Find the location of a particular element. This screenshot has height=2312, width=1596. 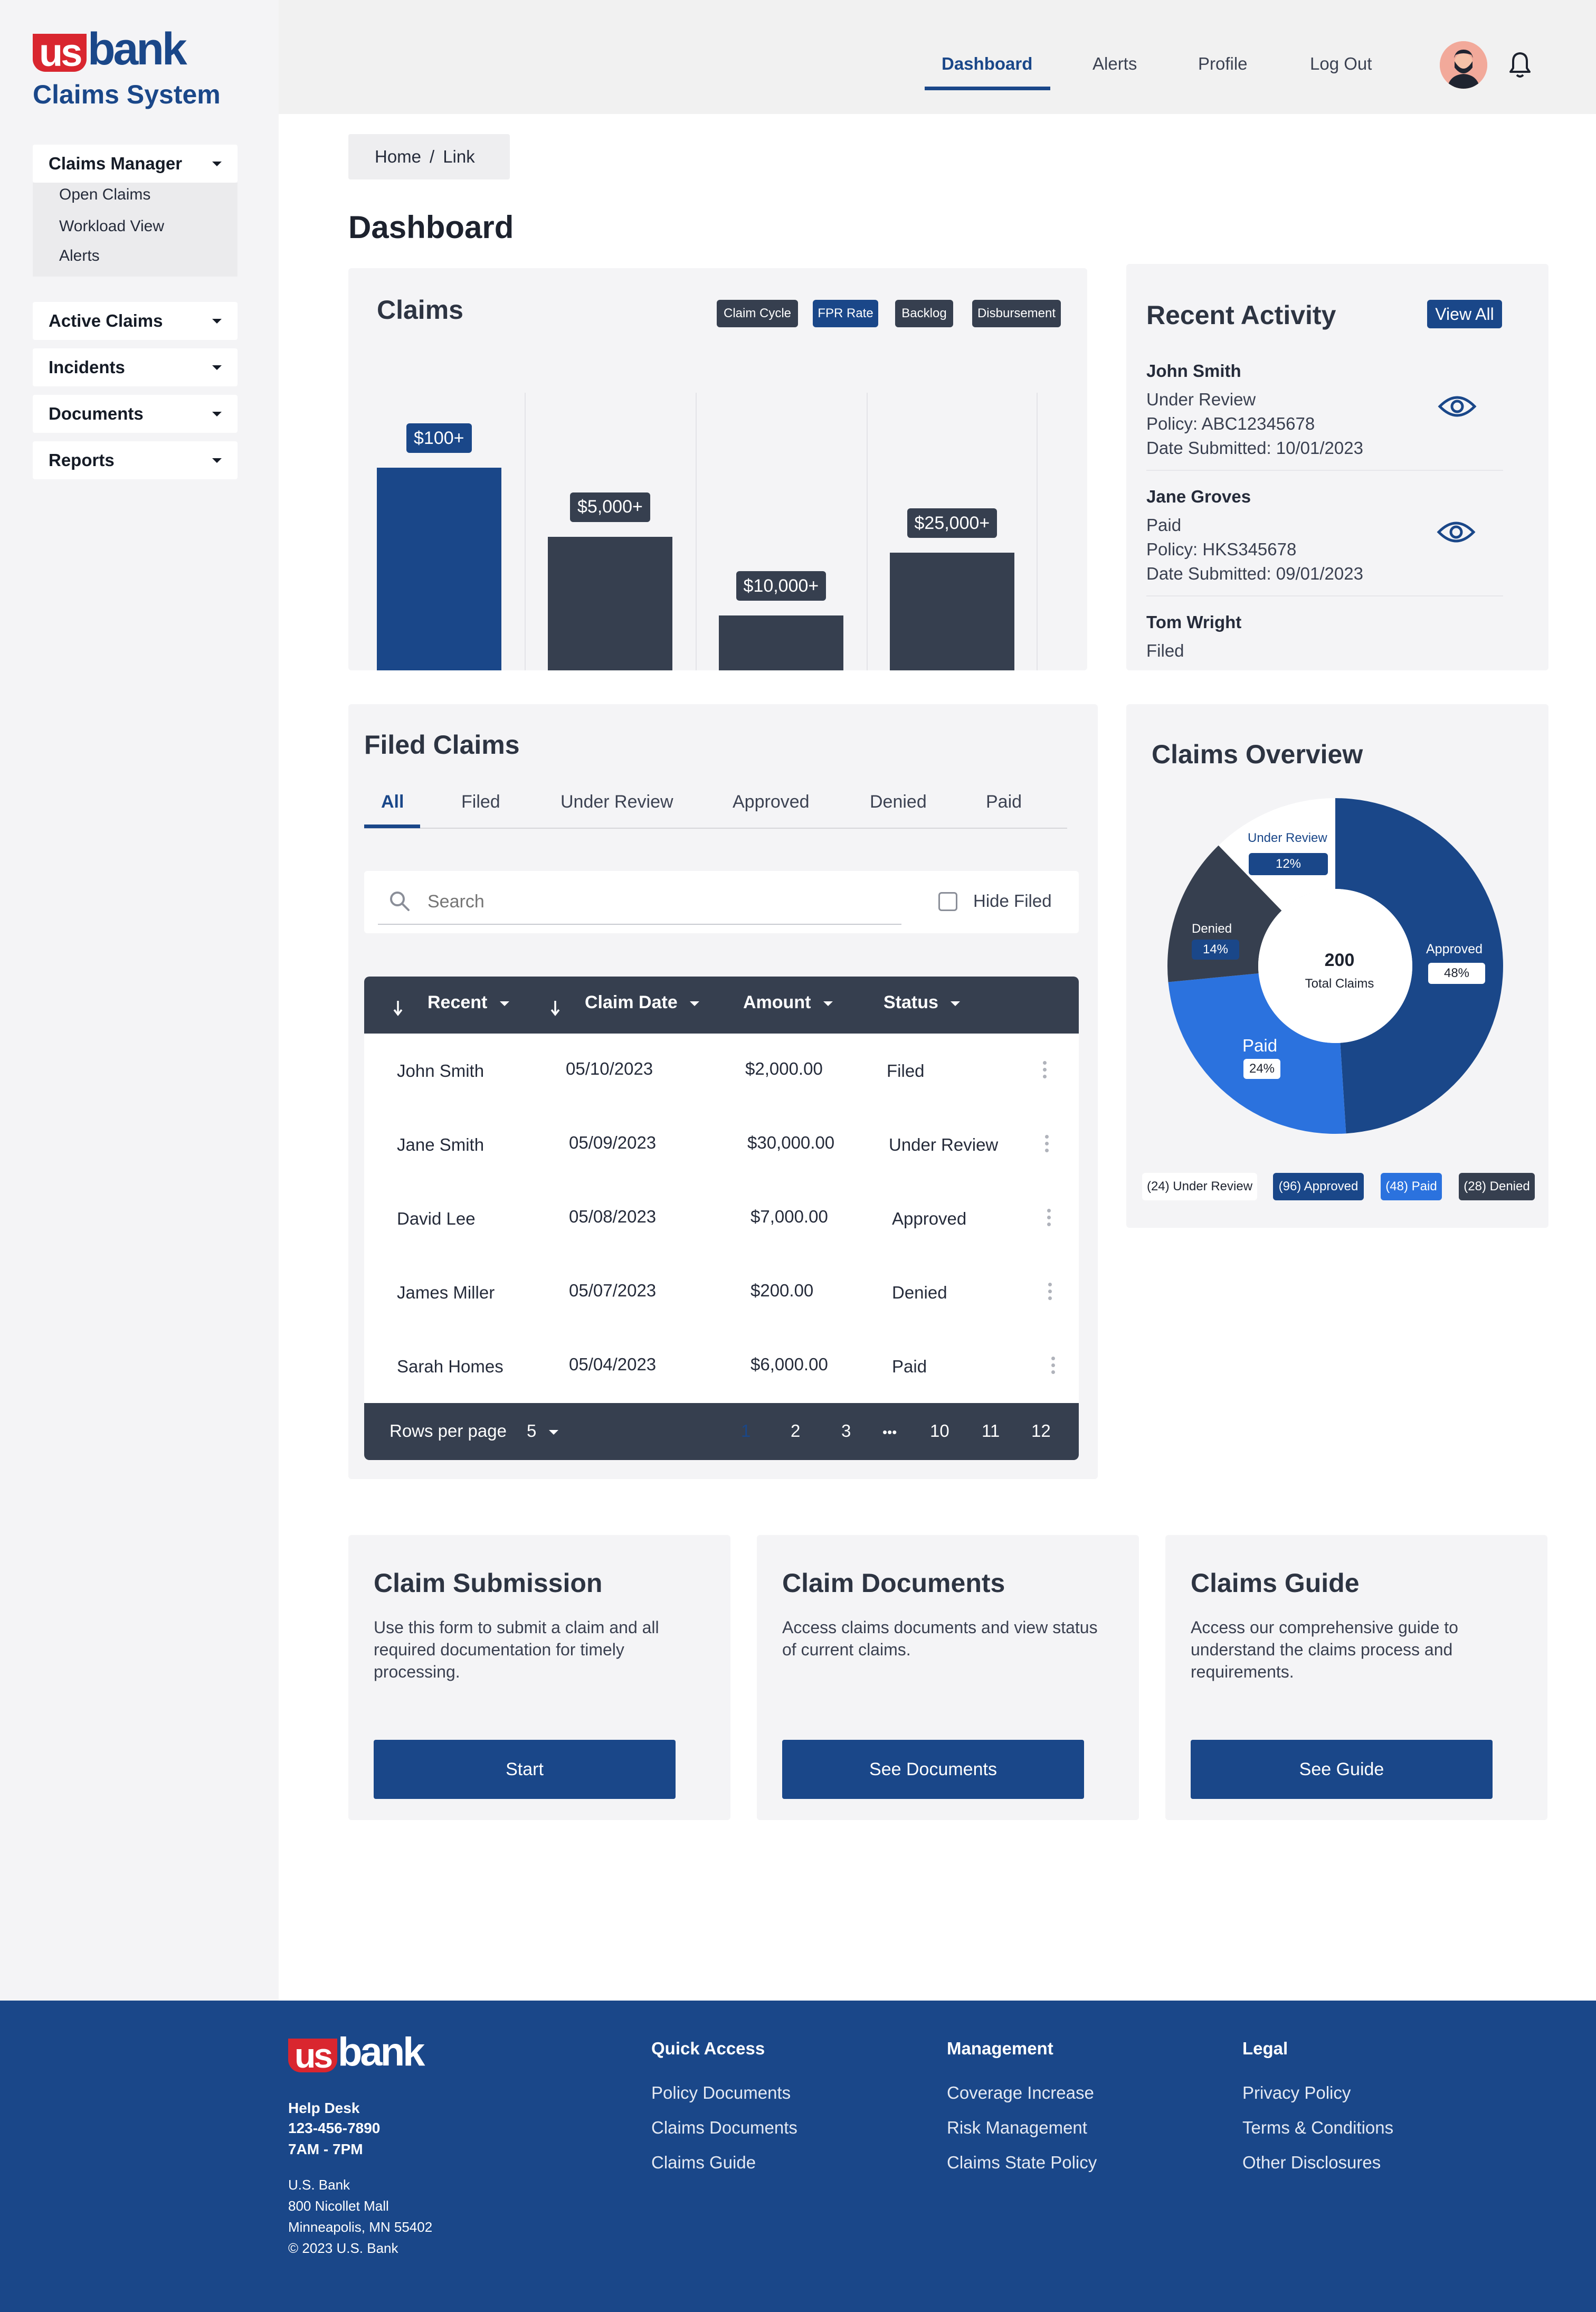

nav-active-indicator is located at coordinates (987, 89).